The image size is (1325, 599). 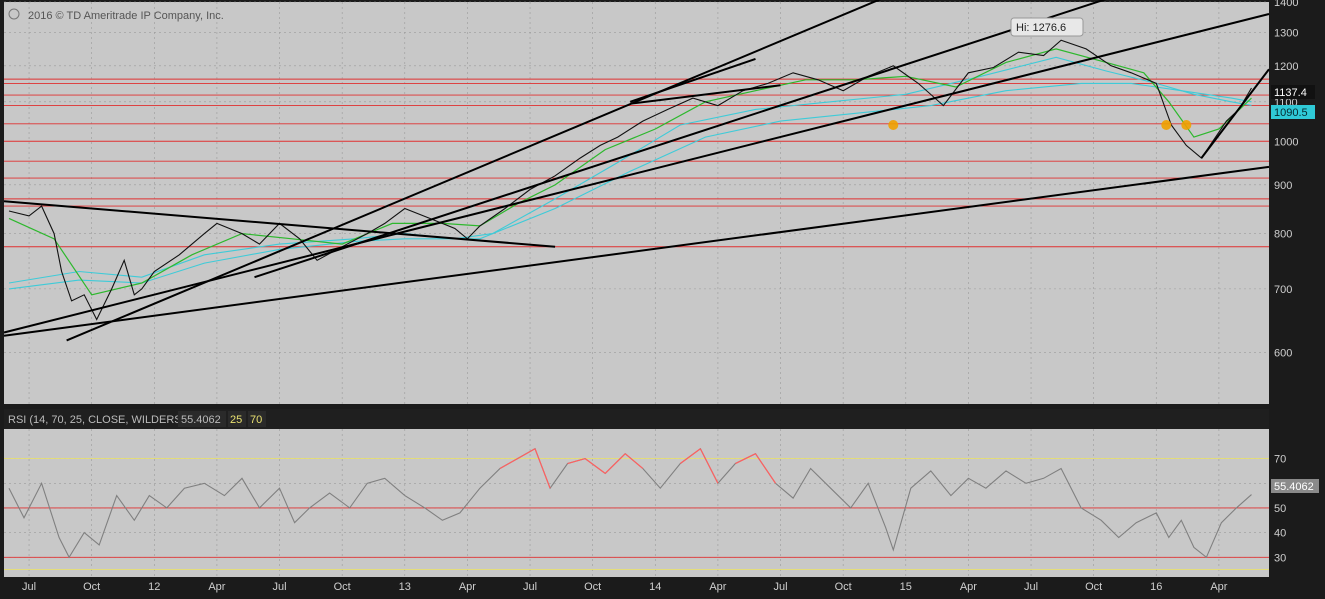 What do you see at coordinates (1156, 587) in the screenshot?
I see `time-tick-label: 16` at bounding box center [1156, 587].